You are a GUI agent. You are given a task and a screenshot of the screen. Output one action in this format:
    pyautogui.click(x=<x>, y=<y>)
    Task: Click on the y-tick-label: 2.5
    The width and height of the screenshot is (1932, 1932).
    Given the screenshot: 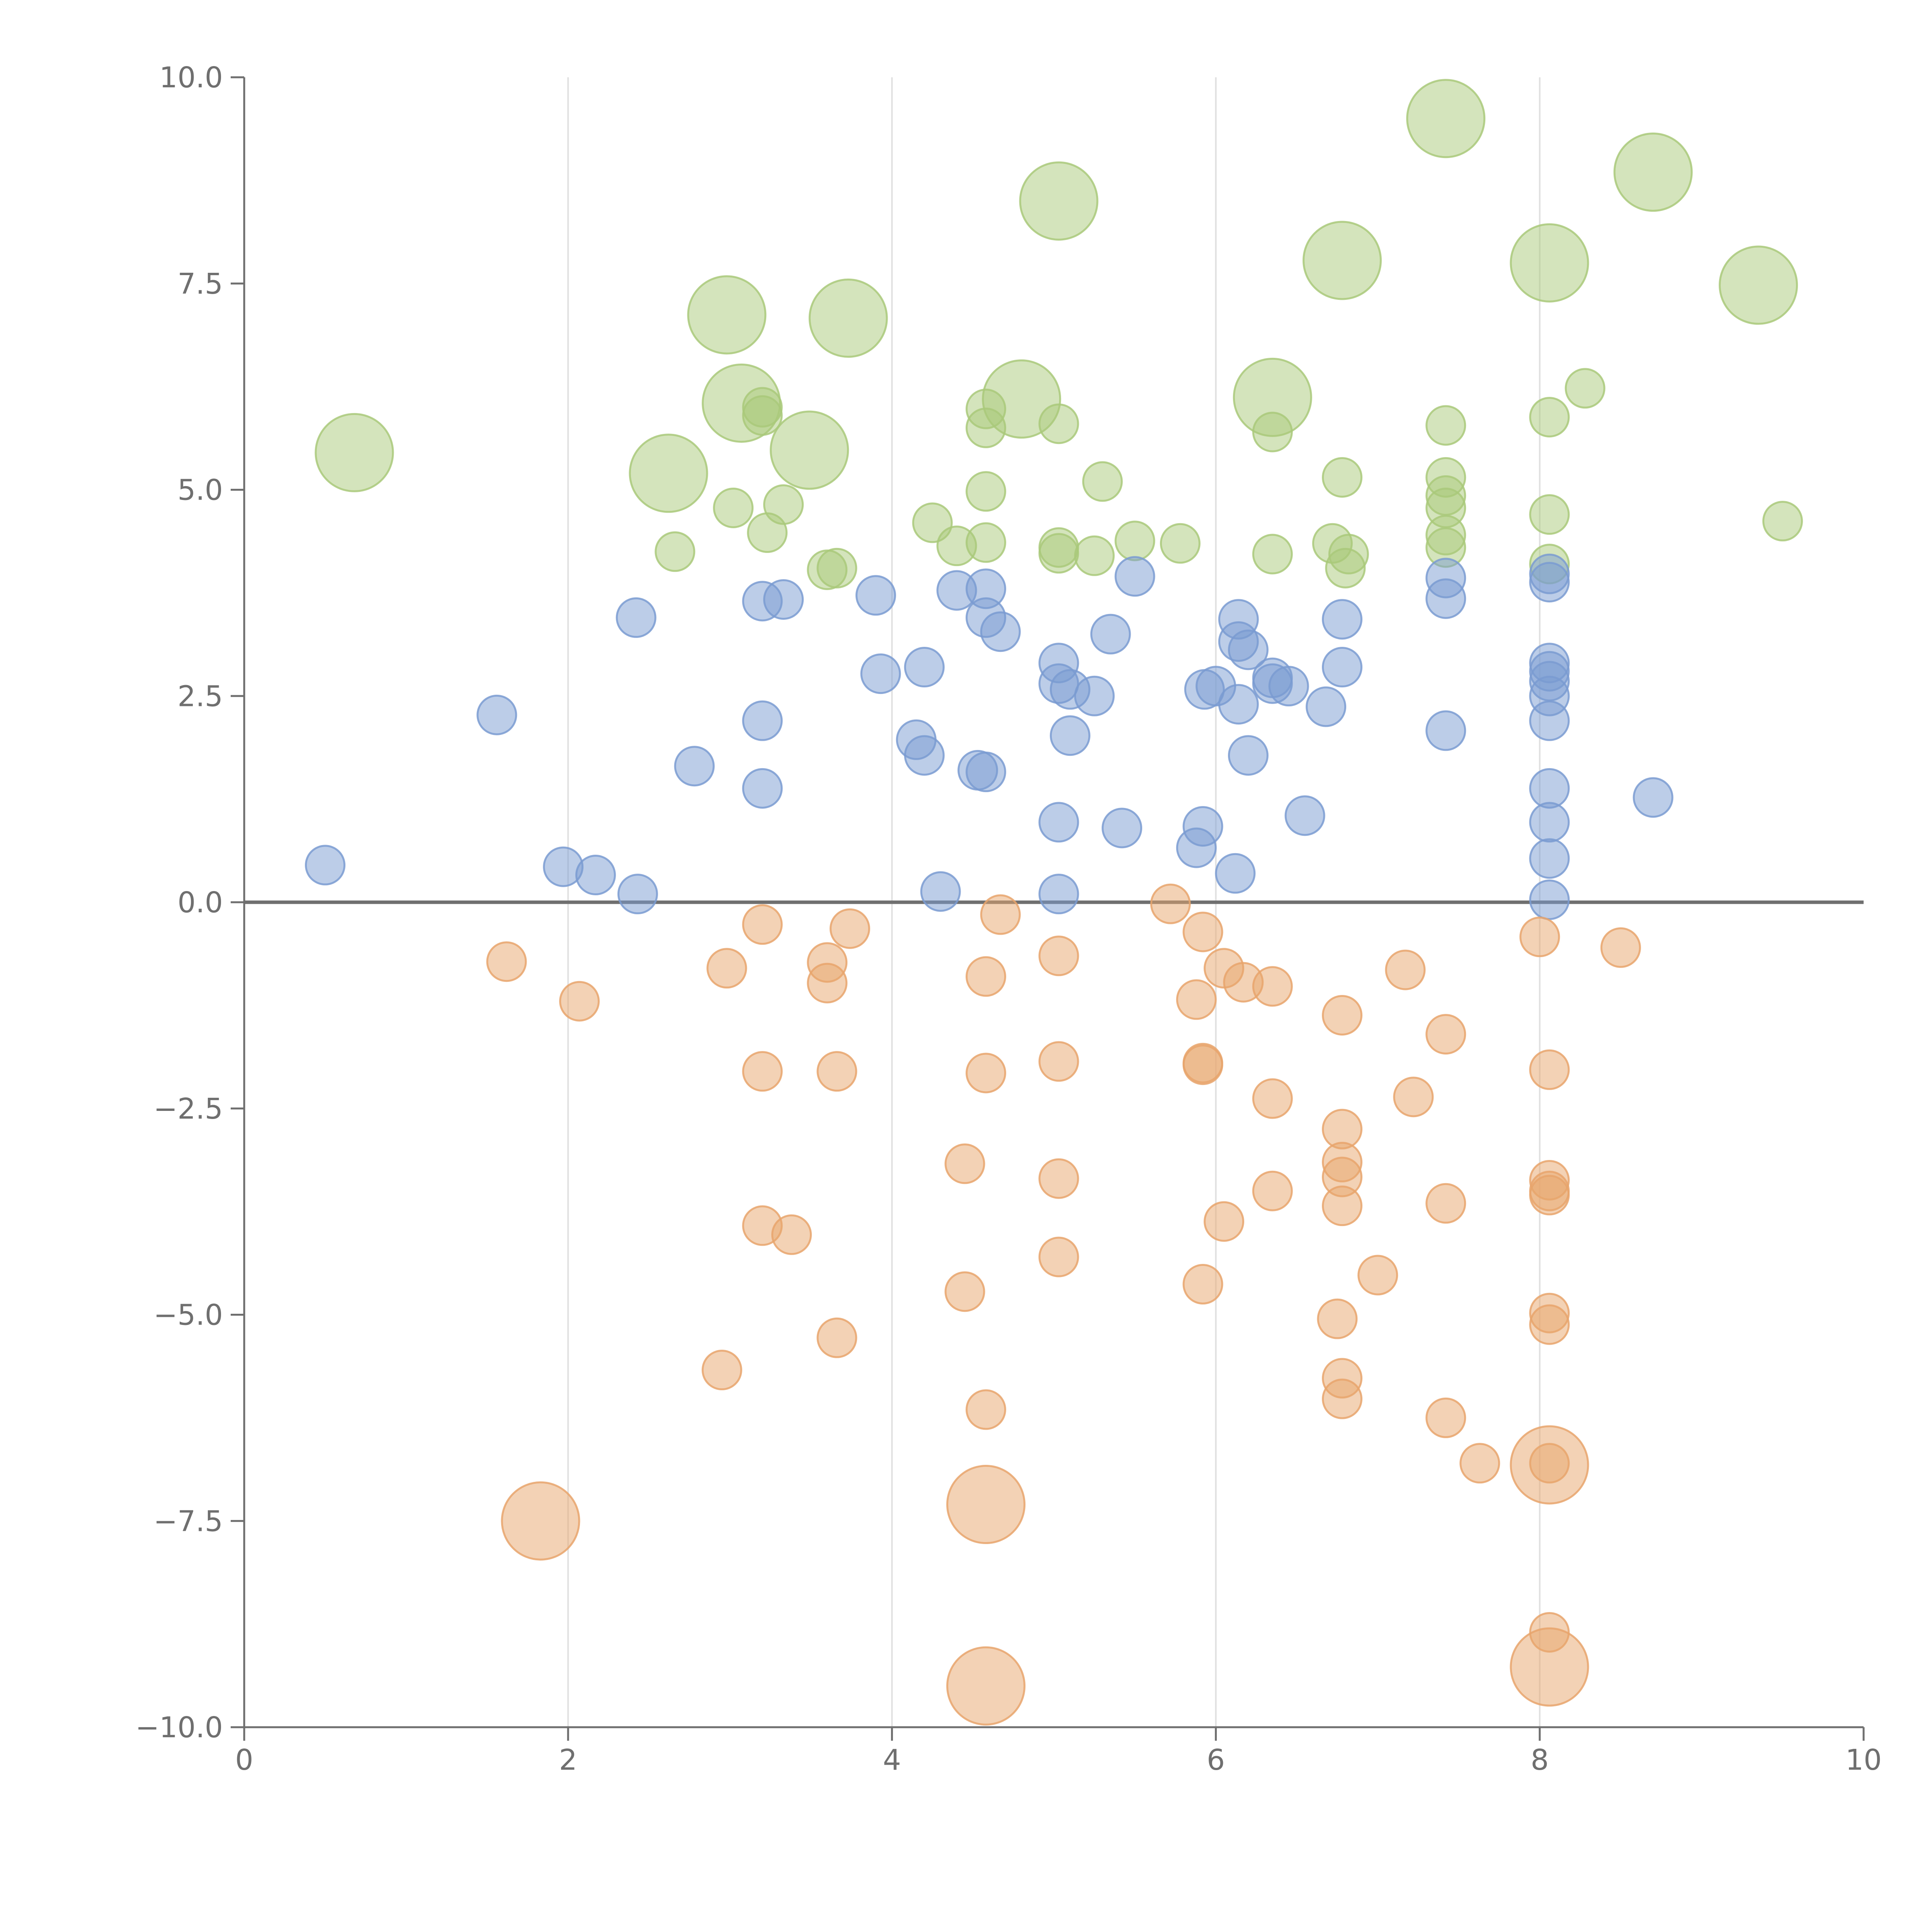 What is the action you would take?
    pyautogui.click(x=200, y=696)
    